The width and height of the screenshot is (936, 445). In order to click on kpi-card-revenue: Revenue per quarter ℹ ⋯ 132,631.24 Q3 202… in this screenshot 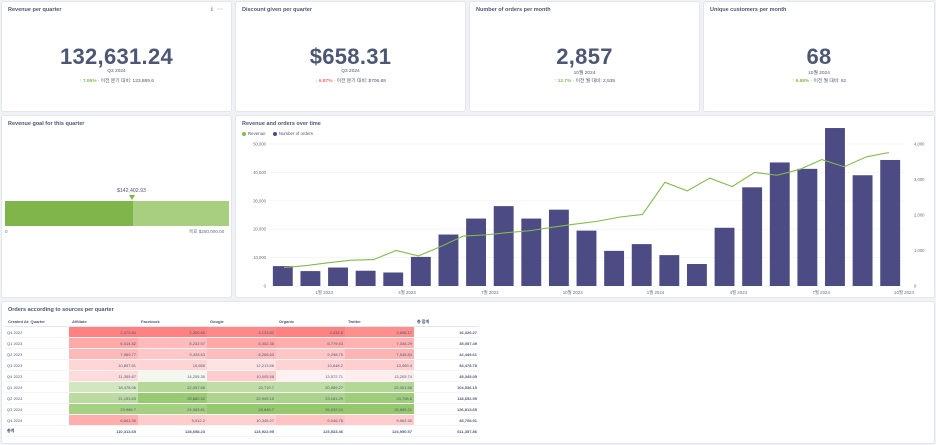, I will do `click(116, 56)`.